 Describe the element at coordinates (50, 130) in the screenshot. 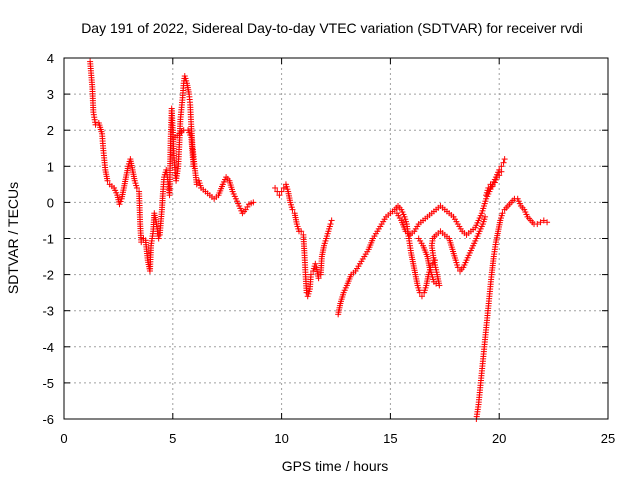

I see `y-tick-label: 2` at that location.